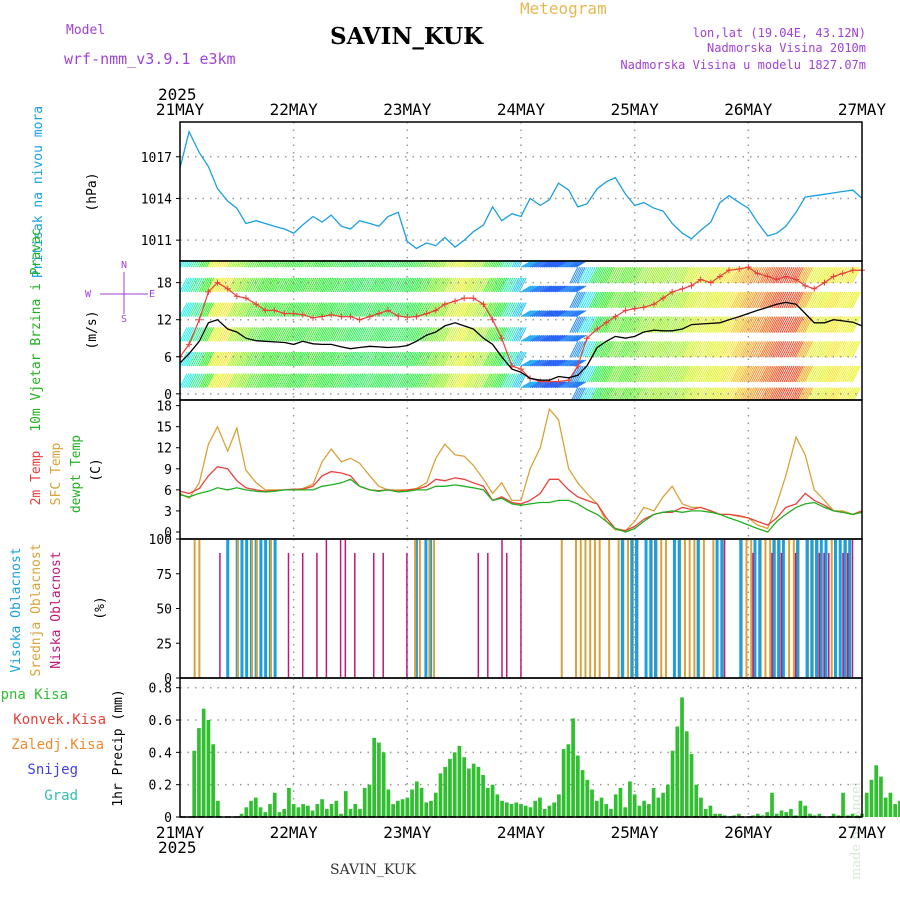  I want to click on y-tick-label: 12, so click(164, 449).